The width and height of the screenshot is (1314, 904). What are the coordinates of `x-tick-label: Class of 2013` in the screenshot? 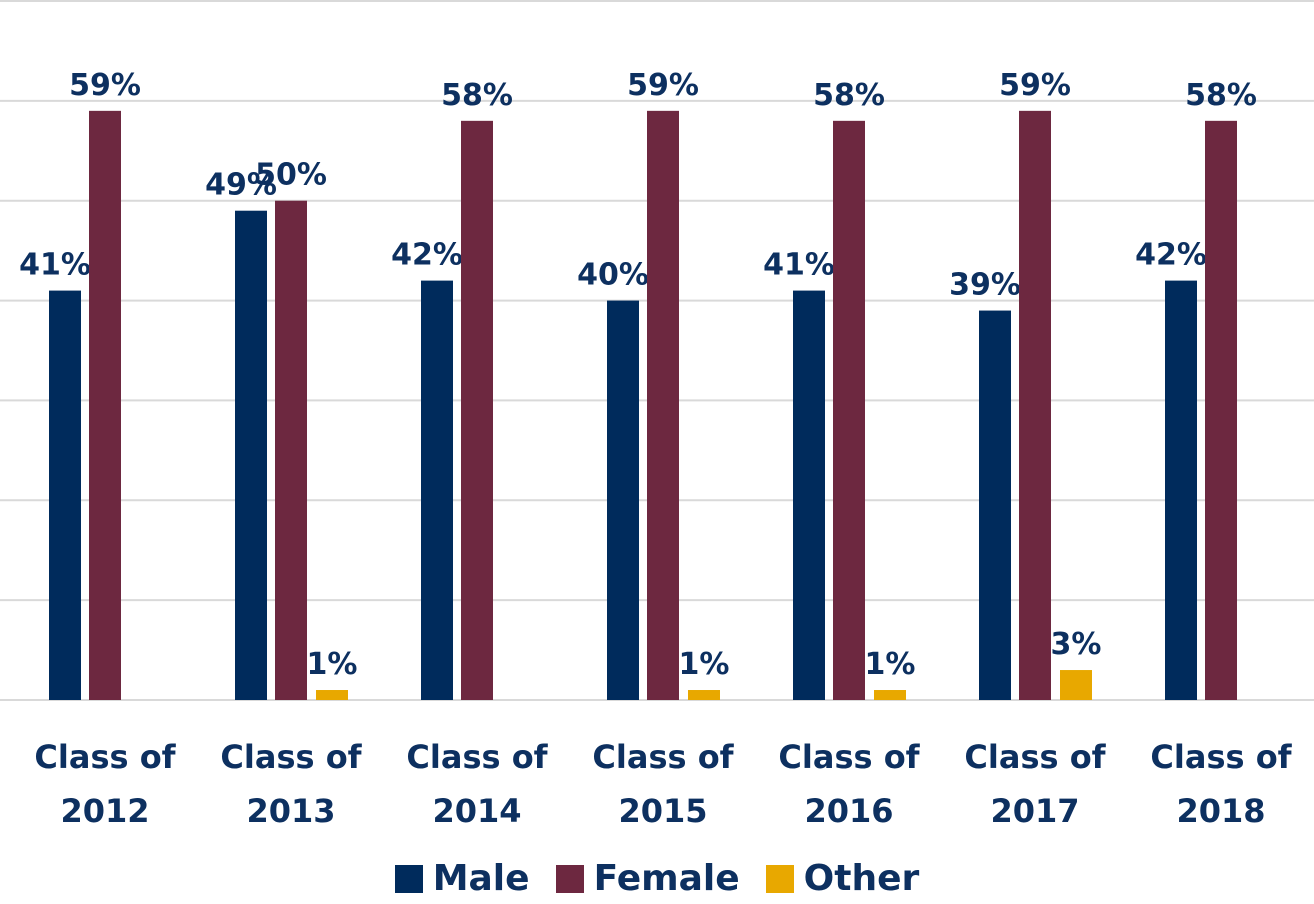 It's located at (291, 784).